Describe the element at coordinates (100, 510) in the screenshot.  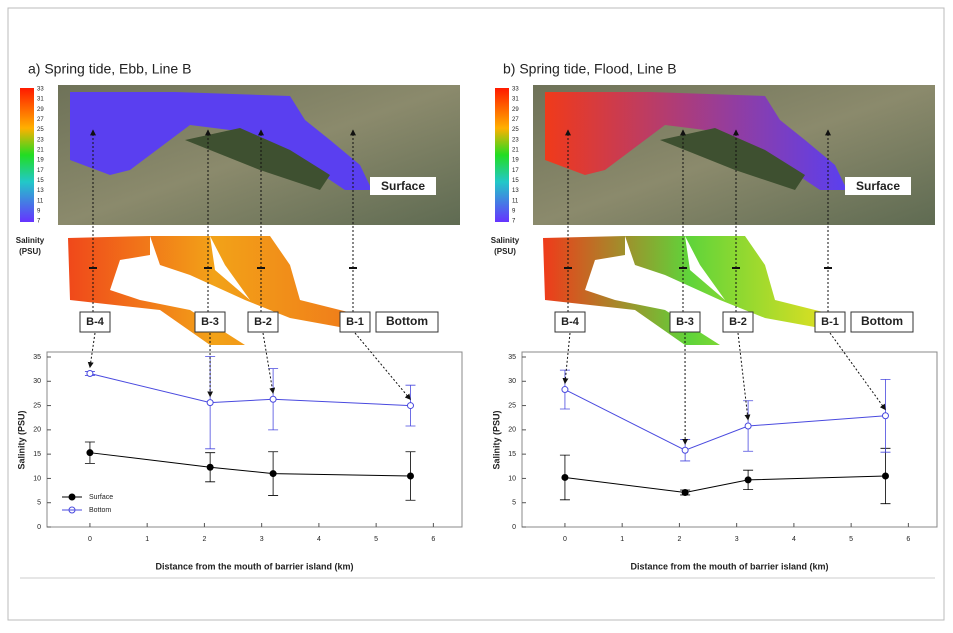
I see `legend-label: Bottom` at that location.